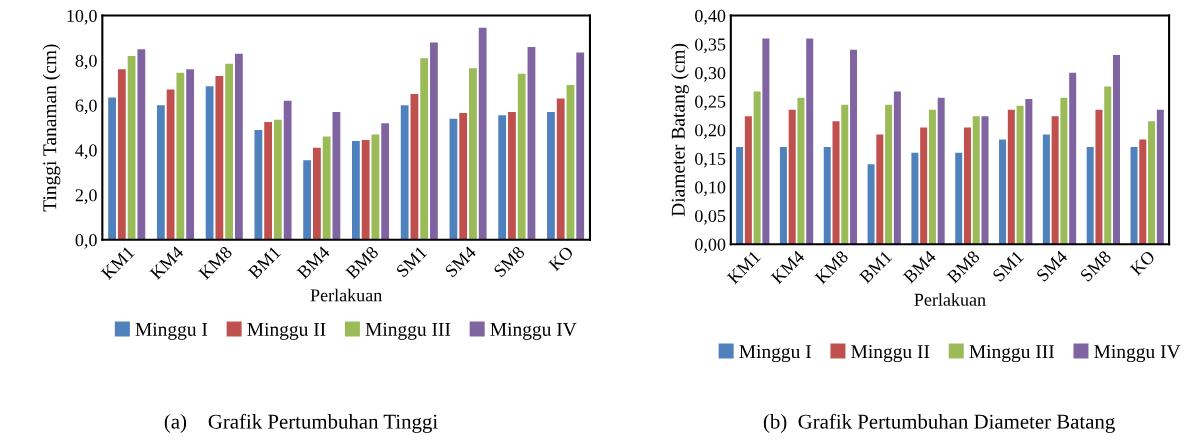 The height and width of the screenshot is (444, 1204). What do you see at coordinates (710, 189) in the screenshot?
I see `y-tick-label: 0,10` at bounding box center [710, 189].